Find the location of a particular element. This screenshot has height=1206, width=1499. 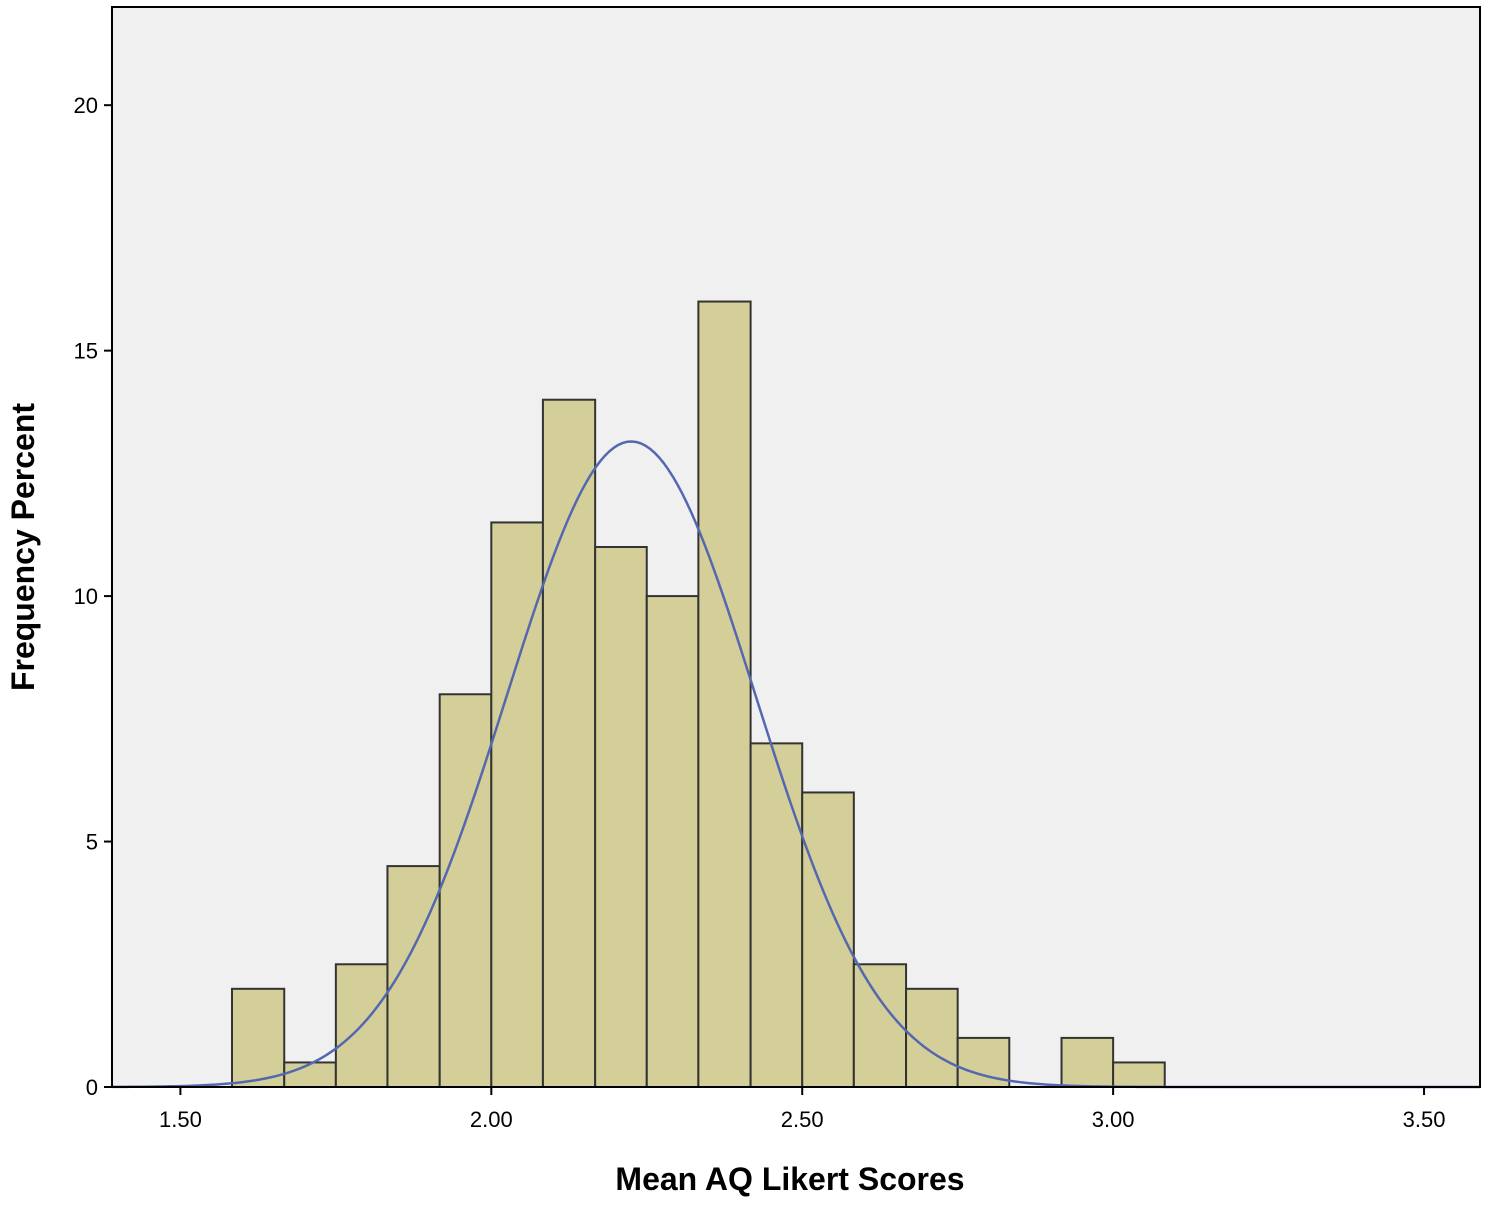

y-tick-label: 10 is located at coordinates (86, 596).